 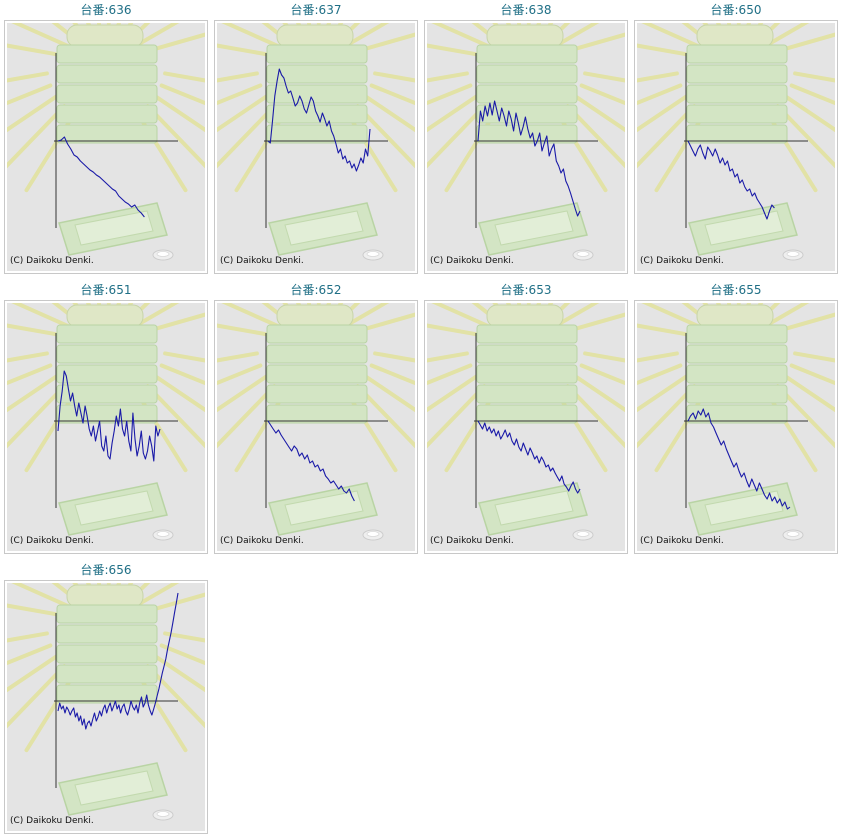 I want to click on chart-title: 台番:656, so click(x=106, y=570).